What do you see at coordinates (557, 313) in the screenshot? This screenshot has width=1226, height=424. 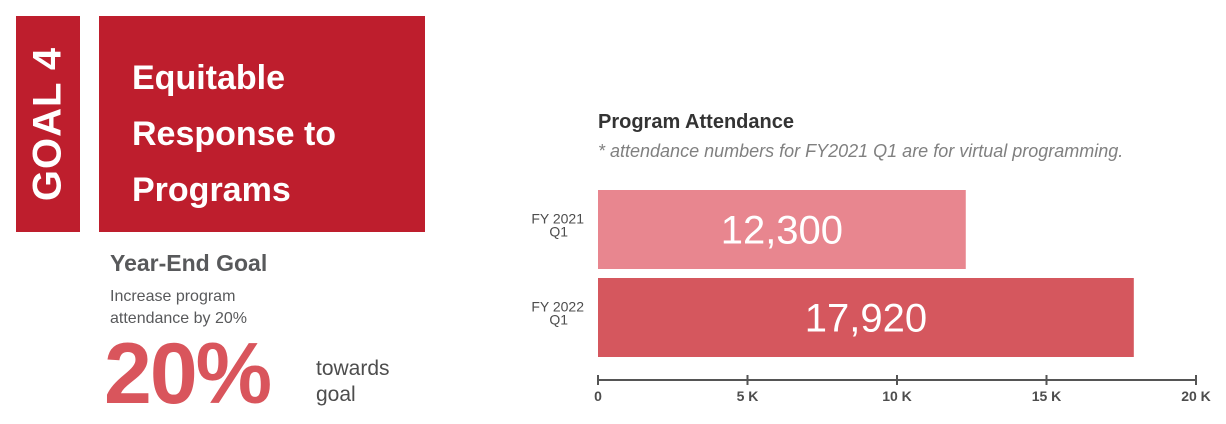 I see `category-label-1: FY 2022 Q1` at bounding box center [557, 313].